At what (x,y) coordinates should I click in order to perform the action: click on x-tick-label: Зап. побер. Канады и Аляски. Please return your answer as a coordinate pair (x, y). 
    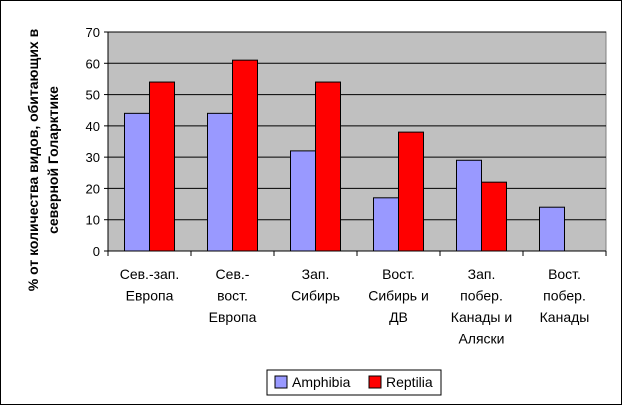
    Looking at the image, I should click on (481, 306).